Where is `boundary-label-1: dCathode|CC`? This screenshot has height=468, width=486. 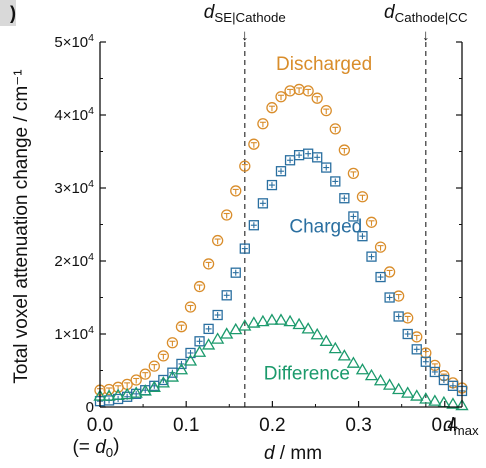
boundary-label-1: dCathode|CC is located at coordinates (426, 13).